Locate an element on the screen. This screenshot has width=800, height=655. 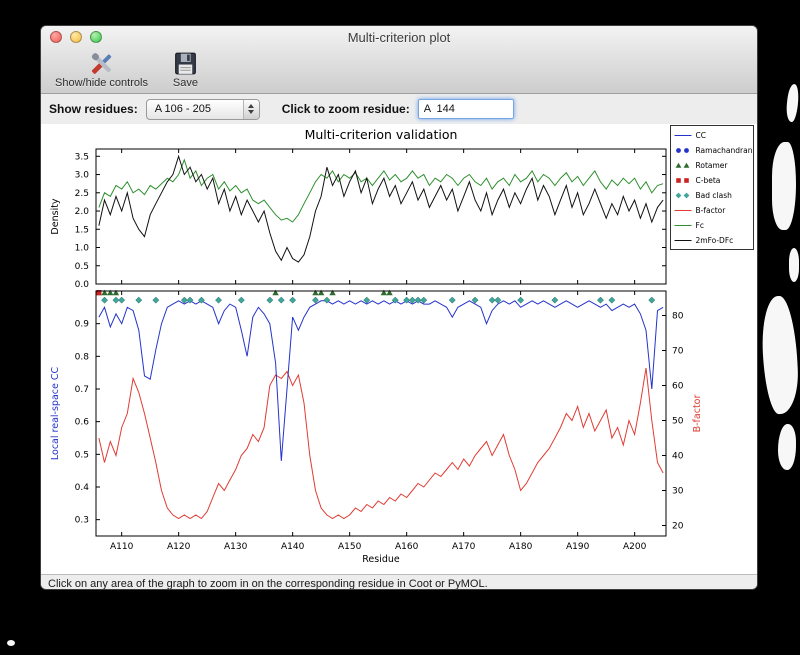
svg-text: 0.8 is located at coordinates (82, 357).